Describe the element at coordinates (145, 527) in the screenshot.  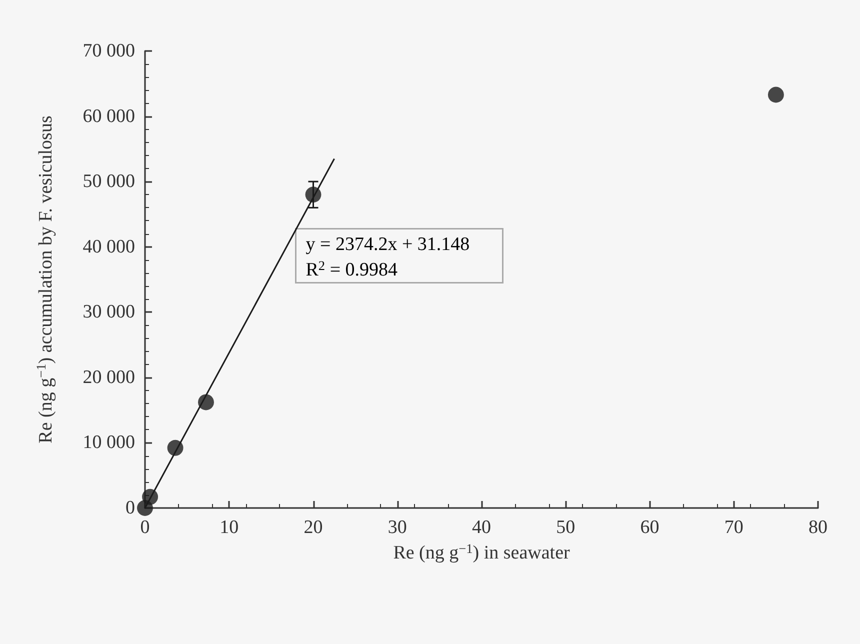
I see `x-tick-label: 0` at that location.